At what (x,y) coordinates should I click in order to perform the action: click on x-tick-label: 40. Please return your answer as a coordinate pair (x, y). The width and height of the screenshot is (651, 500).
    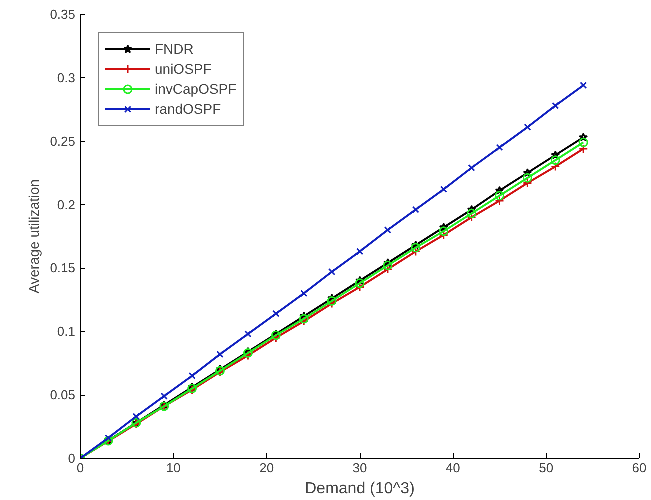
    Looking at the image, I should click on (453, 468).